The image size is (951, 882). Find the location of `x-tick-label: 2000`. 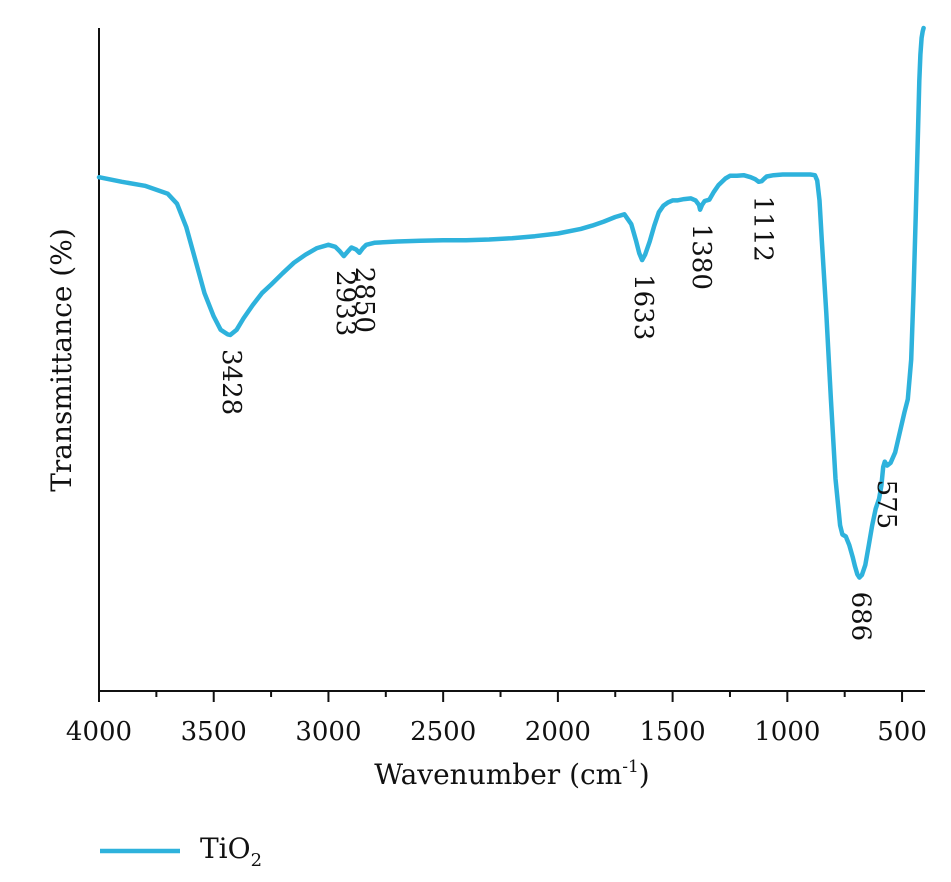

x-tick-label: 2000 is located at coordinates (558, 732).